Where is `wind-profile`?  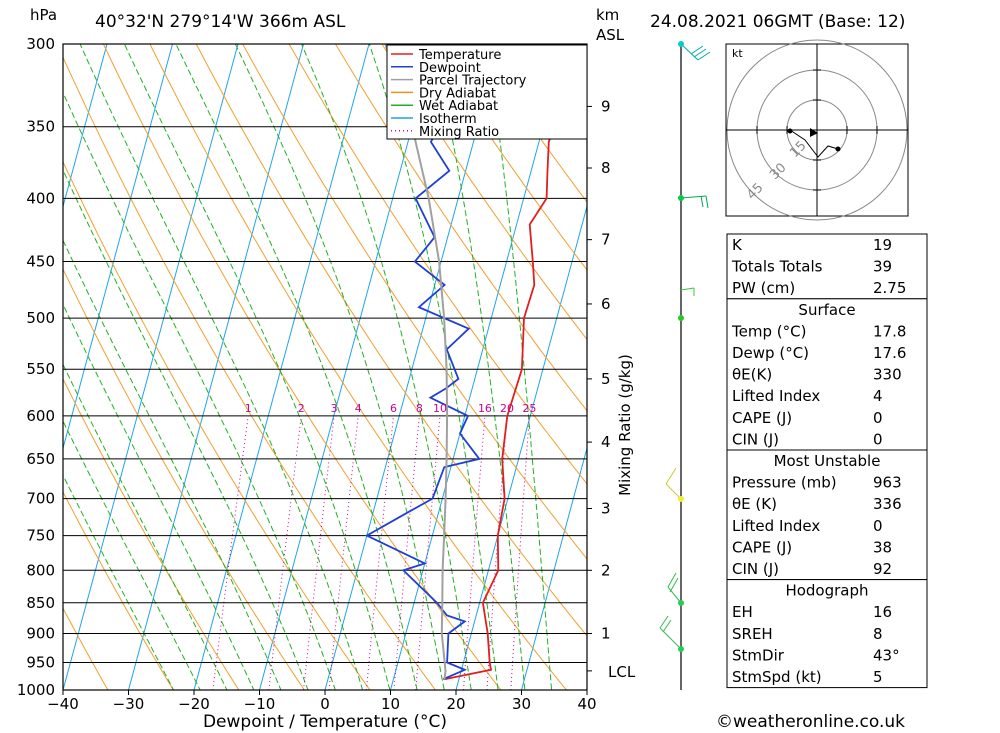 wind-profile is located at coordinates (685, 365).